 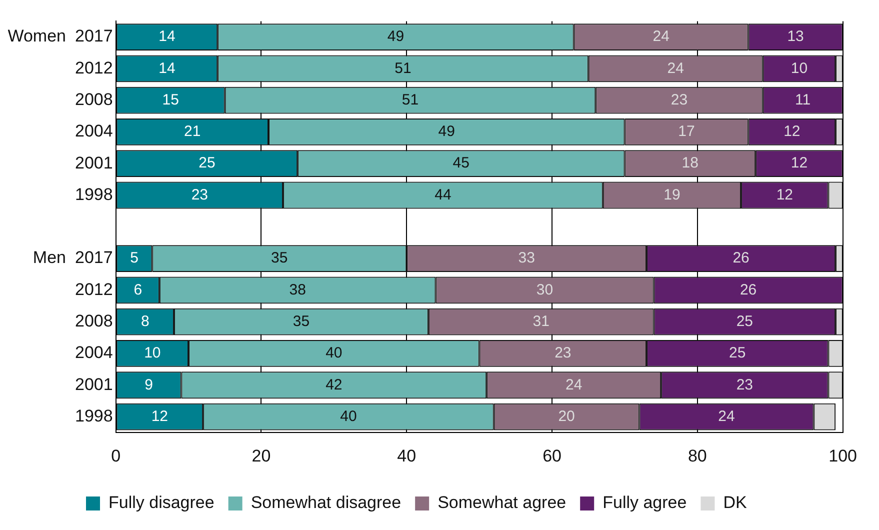 What do you see at coordinates (697, 456) in the screenshot?
I see `x-tick-label: 80` at bounding box center [697, 456].